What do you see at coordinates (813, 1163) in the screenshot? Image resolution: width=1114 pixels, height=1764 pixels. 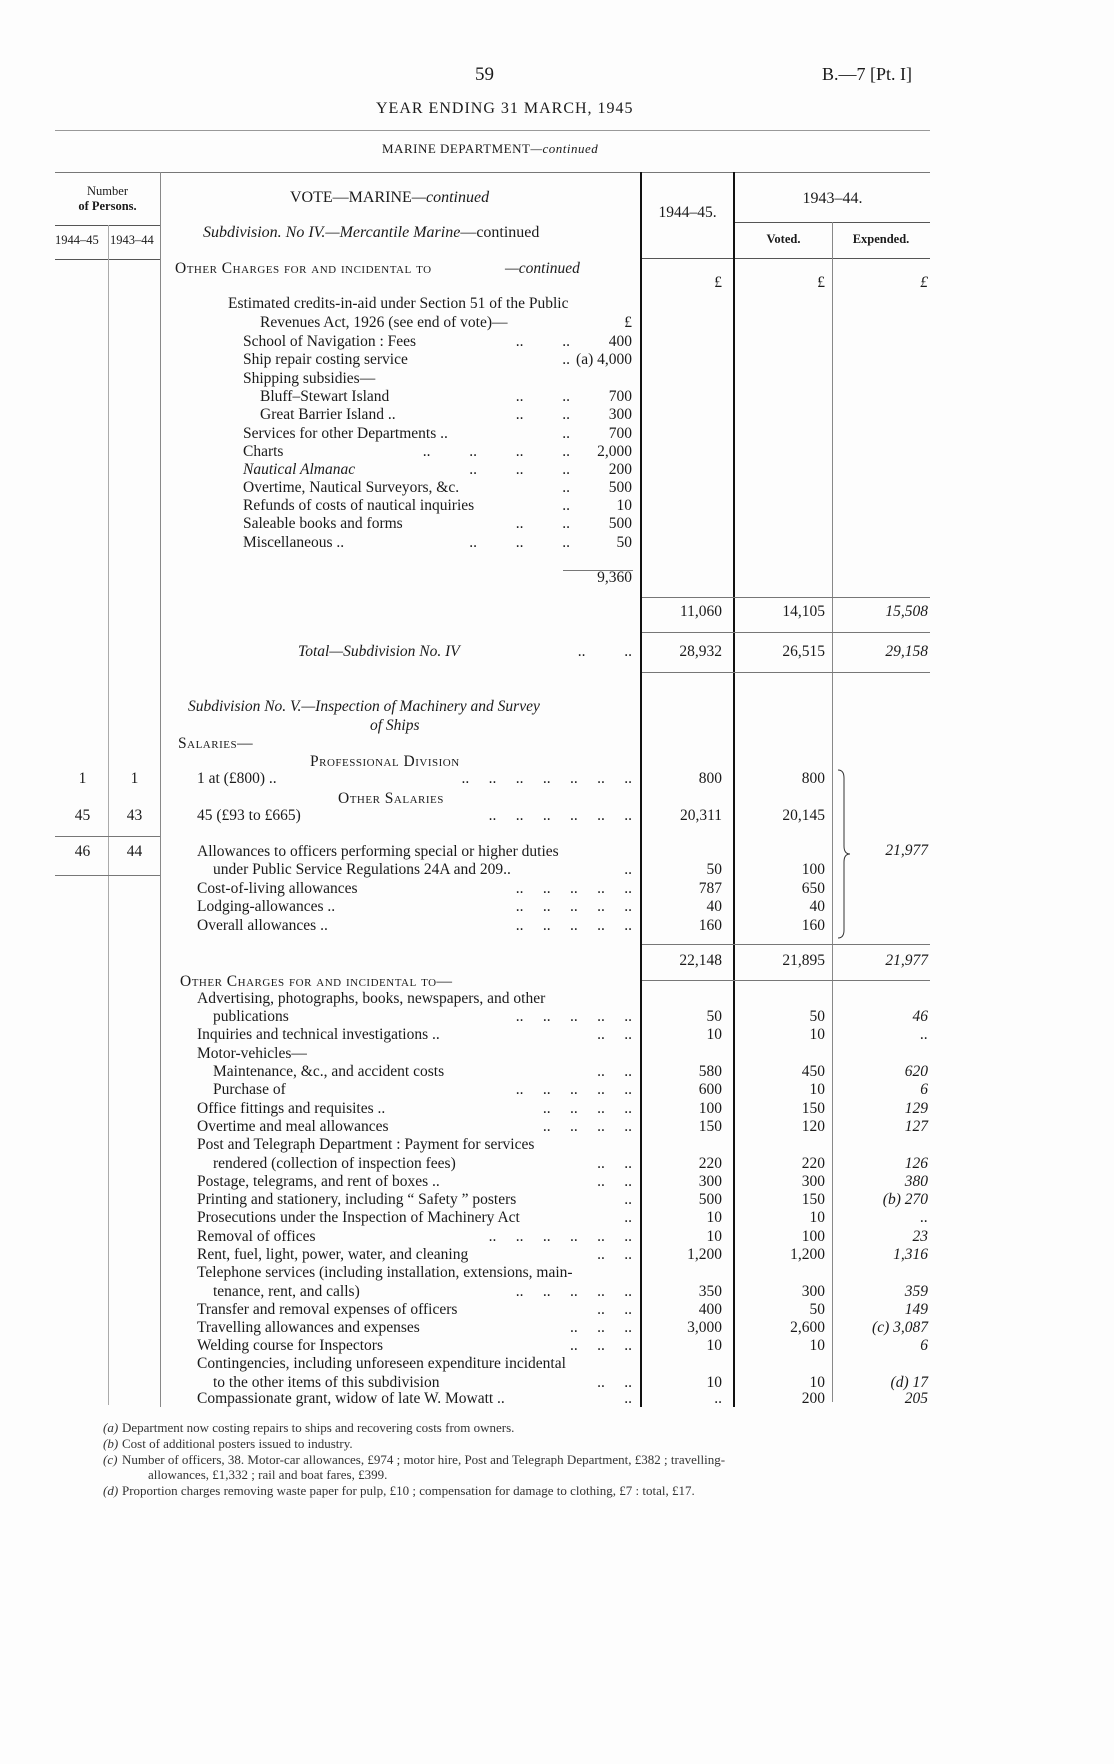 I see `amount-voted-1943-44: 220` at bounding box center [813, 1163].